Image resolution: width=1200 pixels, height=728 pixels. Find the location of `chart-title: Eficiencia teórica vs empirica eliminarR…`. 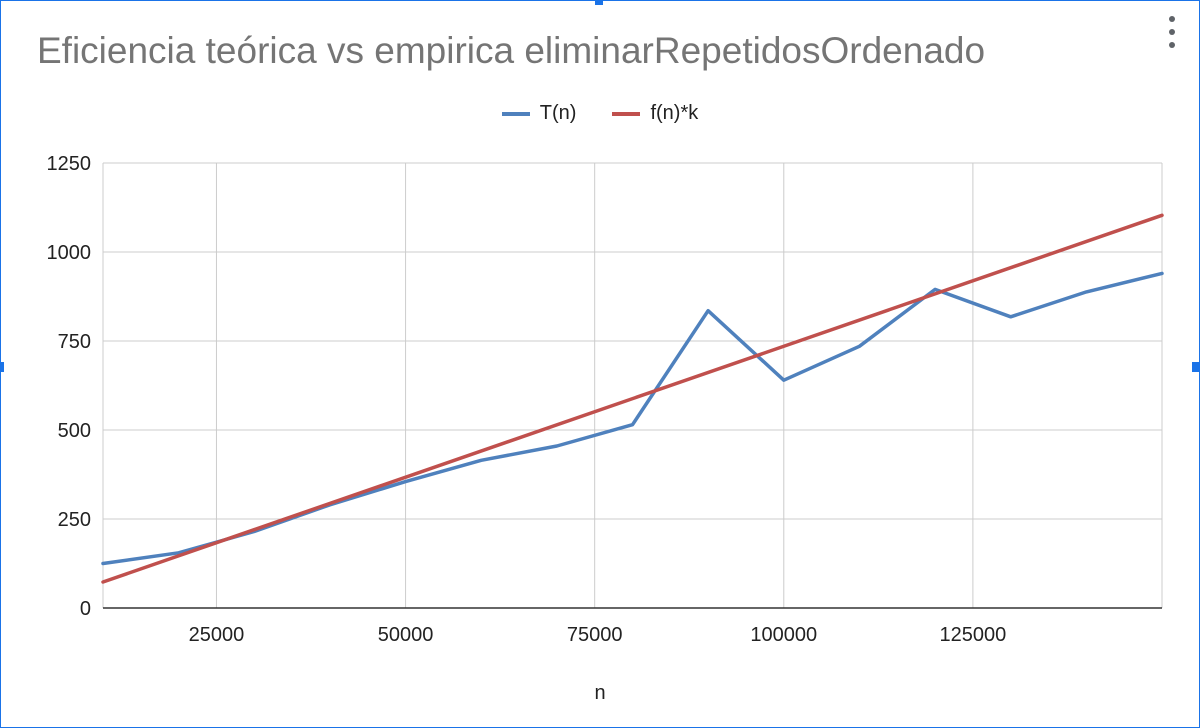

chart-title: Eficiencia teórica vs empirica eliminarR… is located at coordinates (511, 50).